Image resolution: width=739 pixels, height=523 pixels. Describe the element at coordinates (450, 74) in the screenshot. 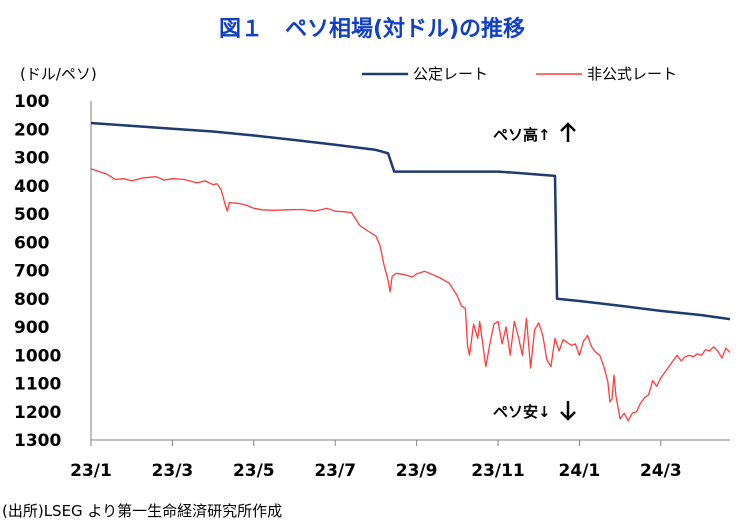

I see `legend-label-official: 公定レート` at that location.